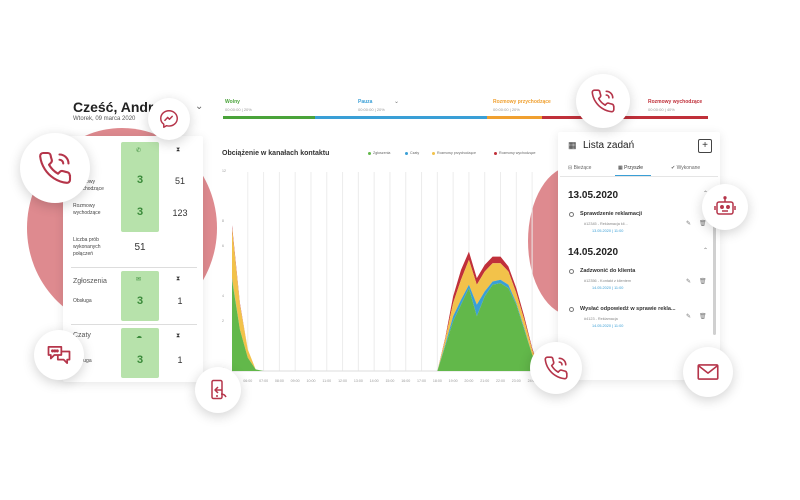 This screenshot has height=500, width=800. I want to click on tickets-value: 1, so click(180, 301).